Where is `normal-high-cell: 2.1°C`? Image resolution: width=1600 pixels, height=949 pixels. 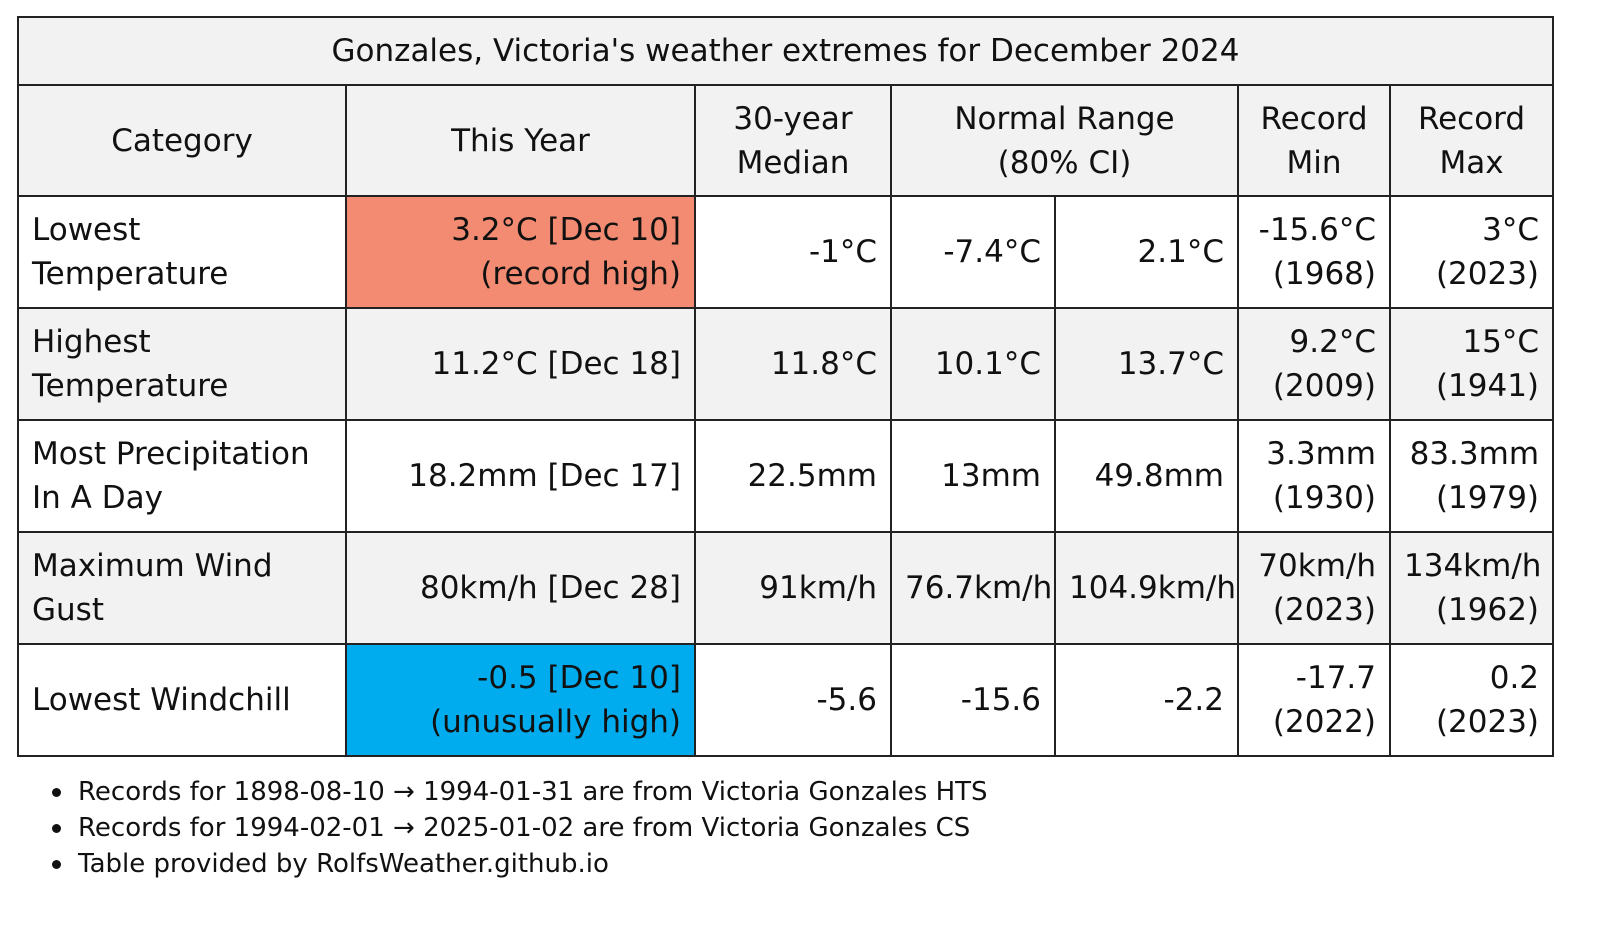 normal-high-cell: 2.1°C is located at coordinates (1146, 252).